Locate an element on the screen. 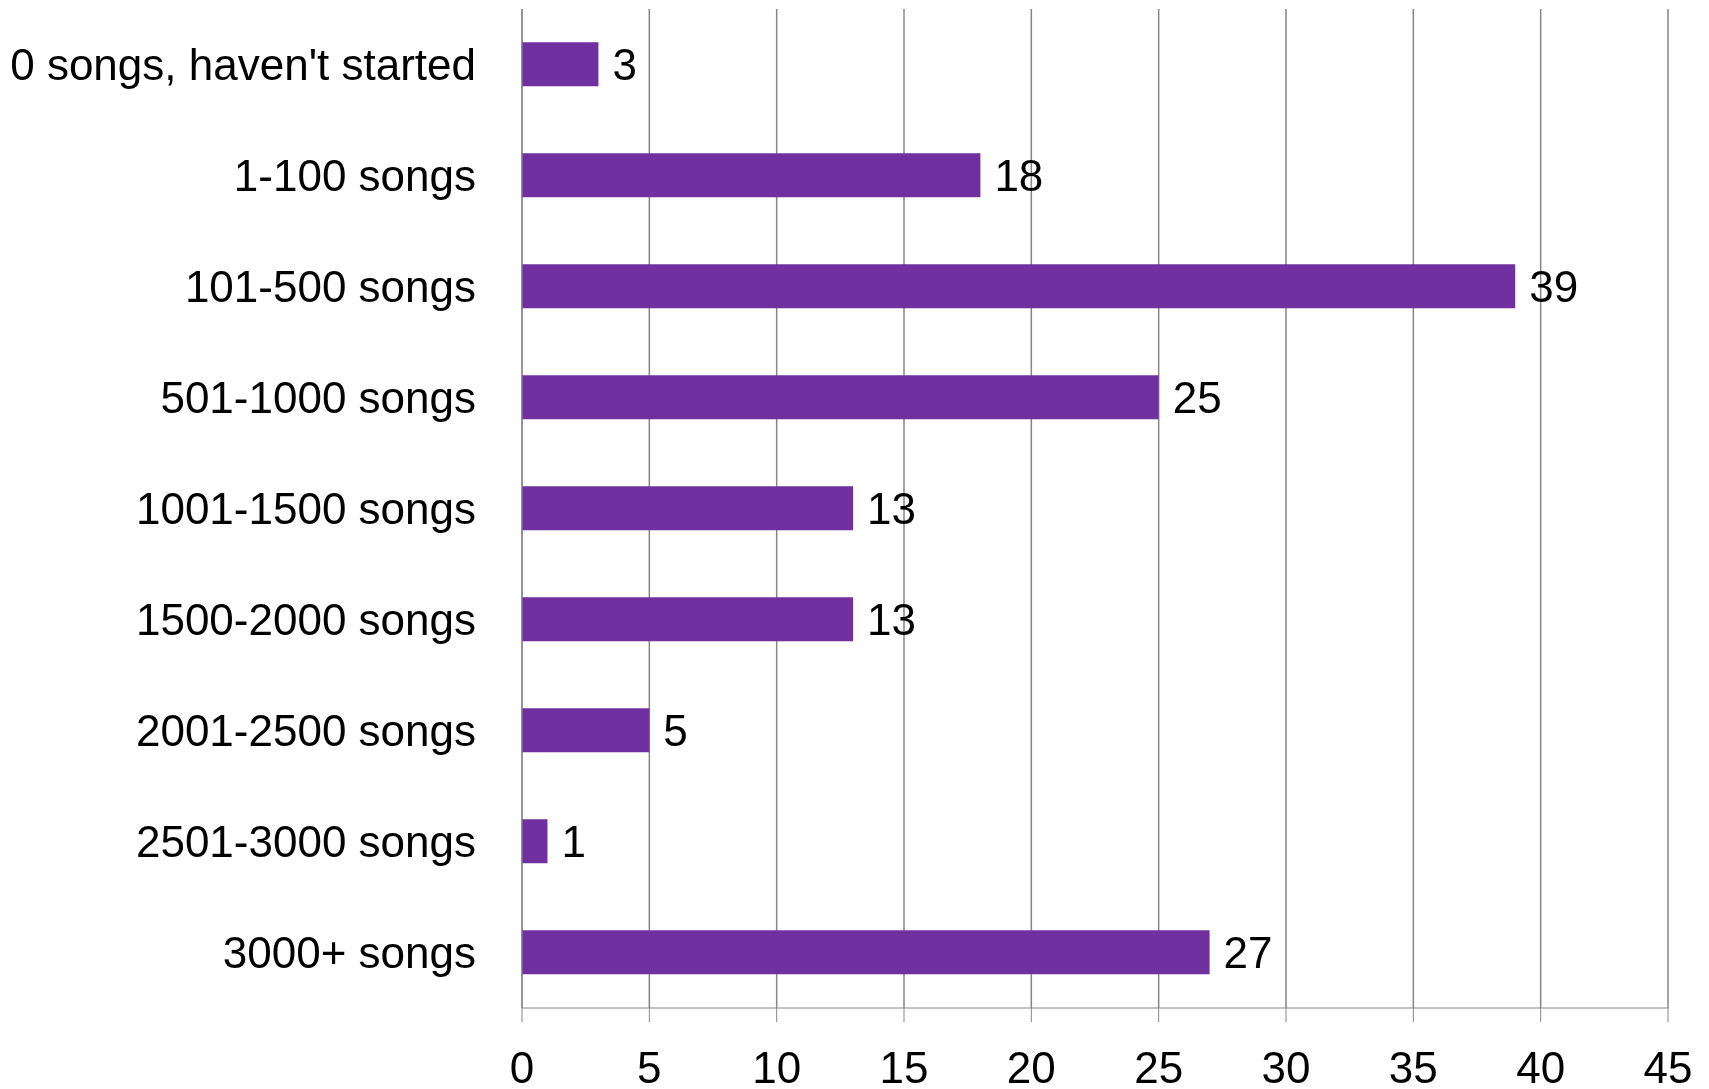 The width and height of the screenshot is (1709, 1089). y-tick-label: 501-1000 songs is located at coordinates (318, 398).